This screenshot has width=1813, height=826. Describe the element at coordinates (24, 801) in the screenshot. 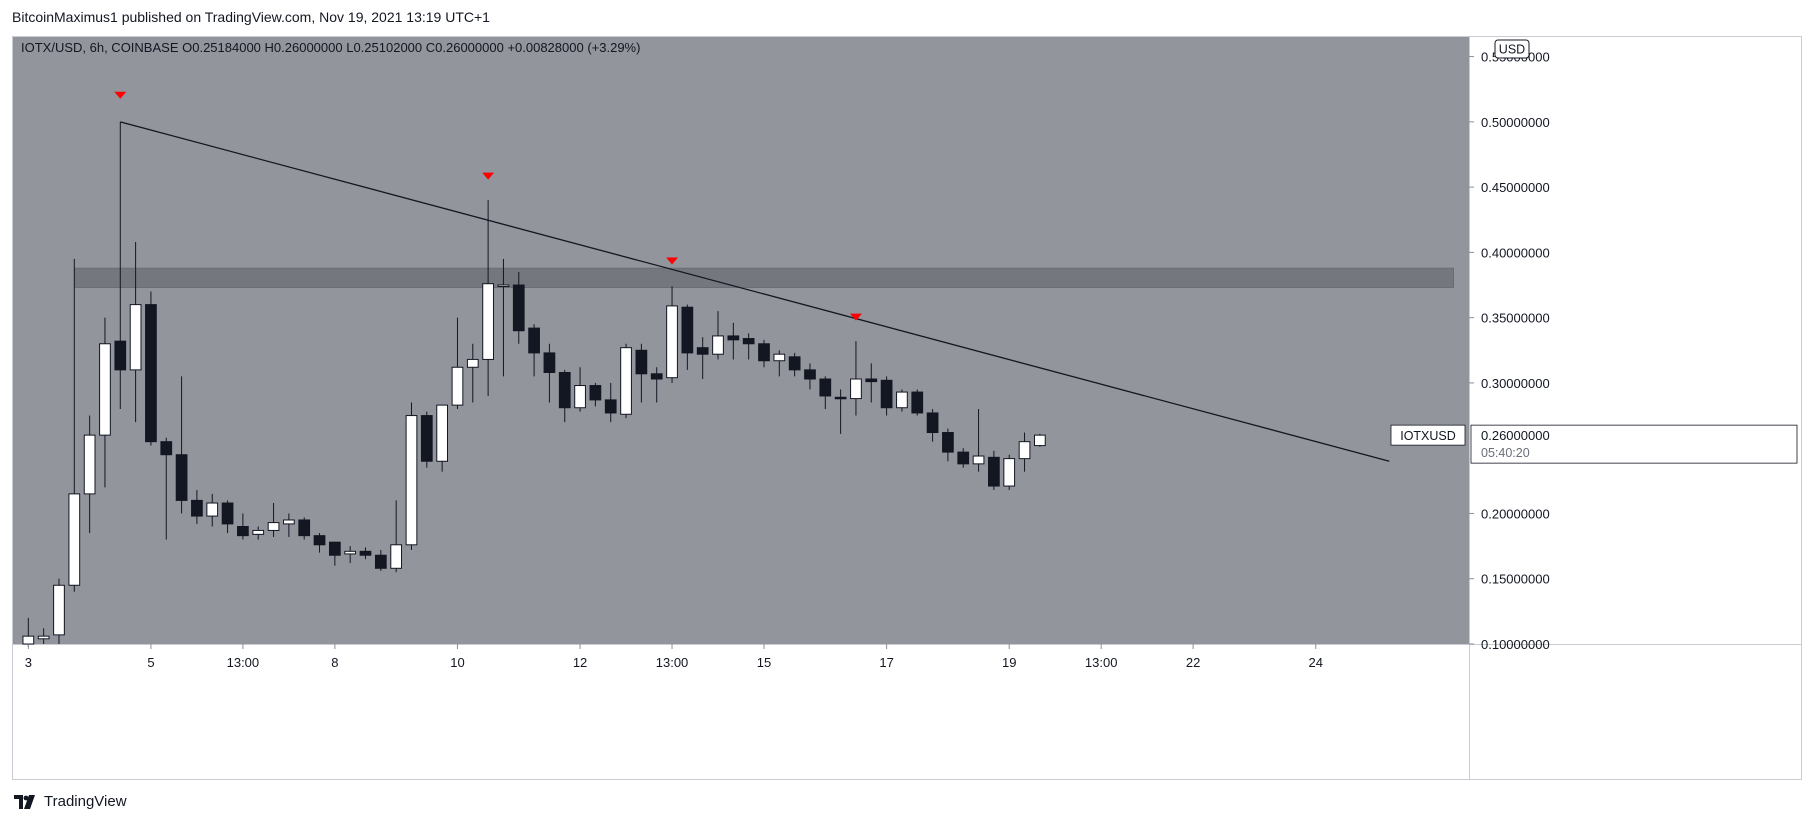

I see `tradingview-logo-icon` at that location.